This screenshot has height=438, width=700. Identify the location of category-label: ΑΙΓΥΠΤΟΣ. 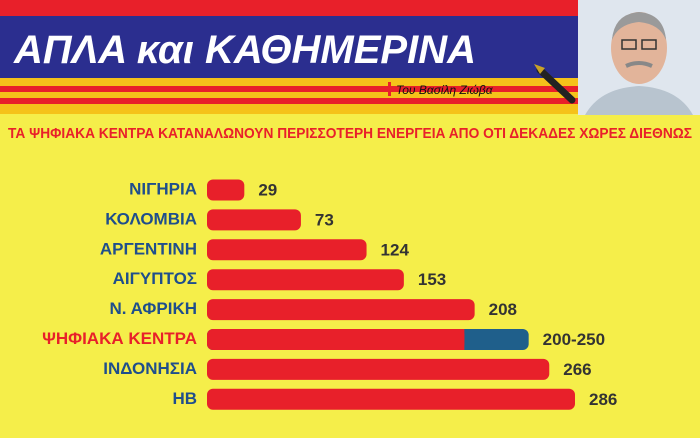
(155, 278).